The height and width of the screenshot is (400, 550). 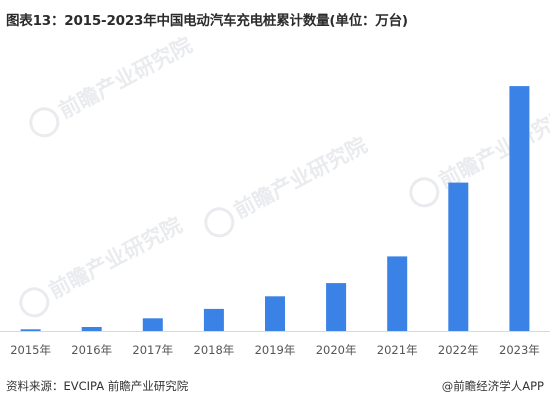 What do you see at coordinates (207, 21) in the screenshot?
I see `chart-title: 图表13：2015-2023年中国电动汽车充电桩累计数量(单位：万台)` at bounding box center [207, 21].